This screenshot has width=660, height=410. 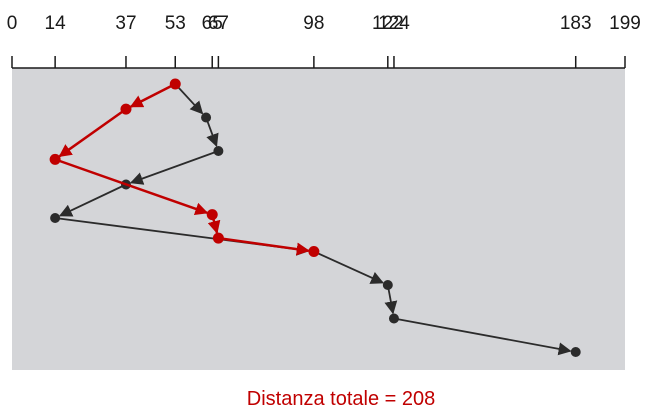 What do you see at coordinates (576, 23) in the screenshot?
I see `axis-tick-label: 183` at bounding box center [576, 23].